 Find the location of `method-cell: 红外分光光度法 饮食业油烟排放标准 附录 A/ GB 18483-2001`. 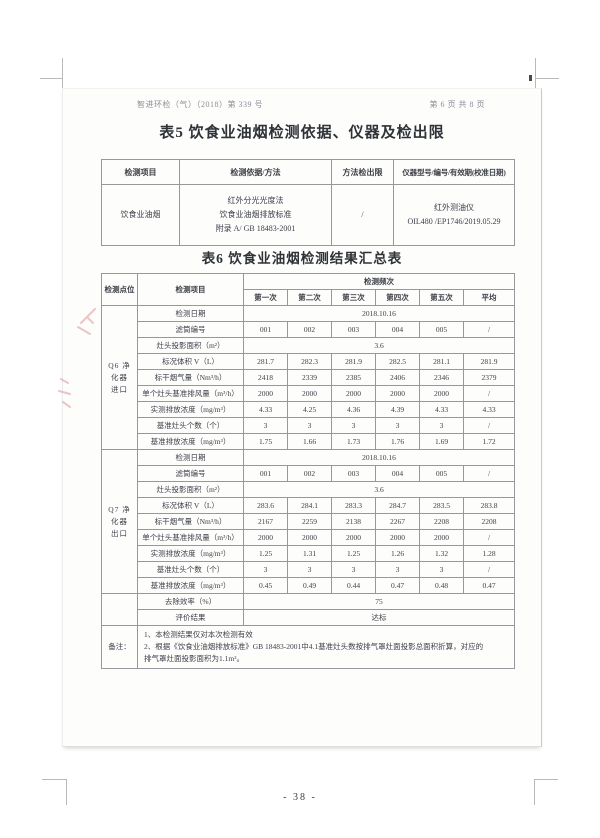

method-cell: 红外分光光度法 饮食业油烟排放标准 附录 A/ GB 18483-2001 is located at coordinates (255, 215).